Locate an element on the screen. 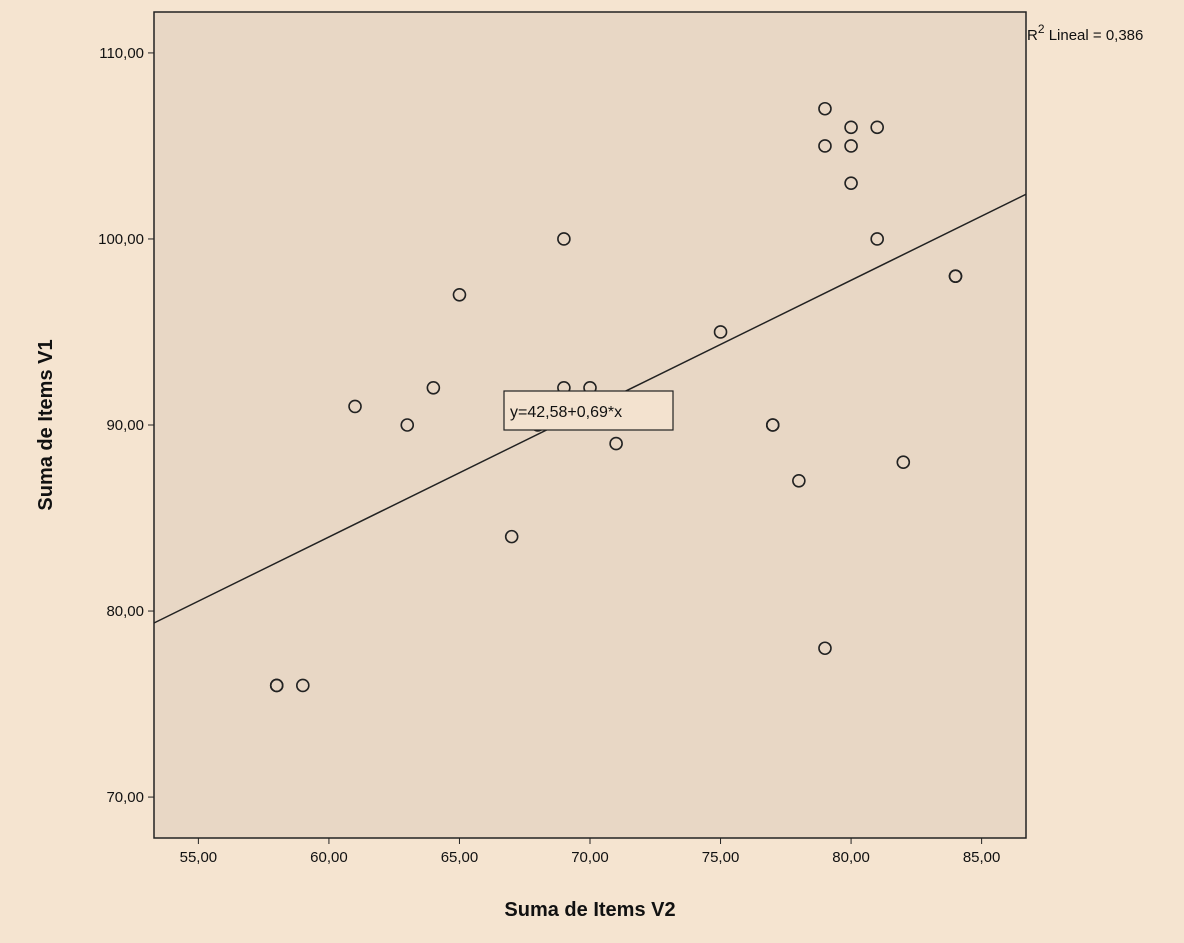  x-tick-label: 75,00 is located at coordinates (721, 857).